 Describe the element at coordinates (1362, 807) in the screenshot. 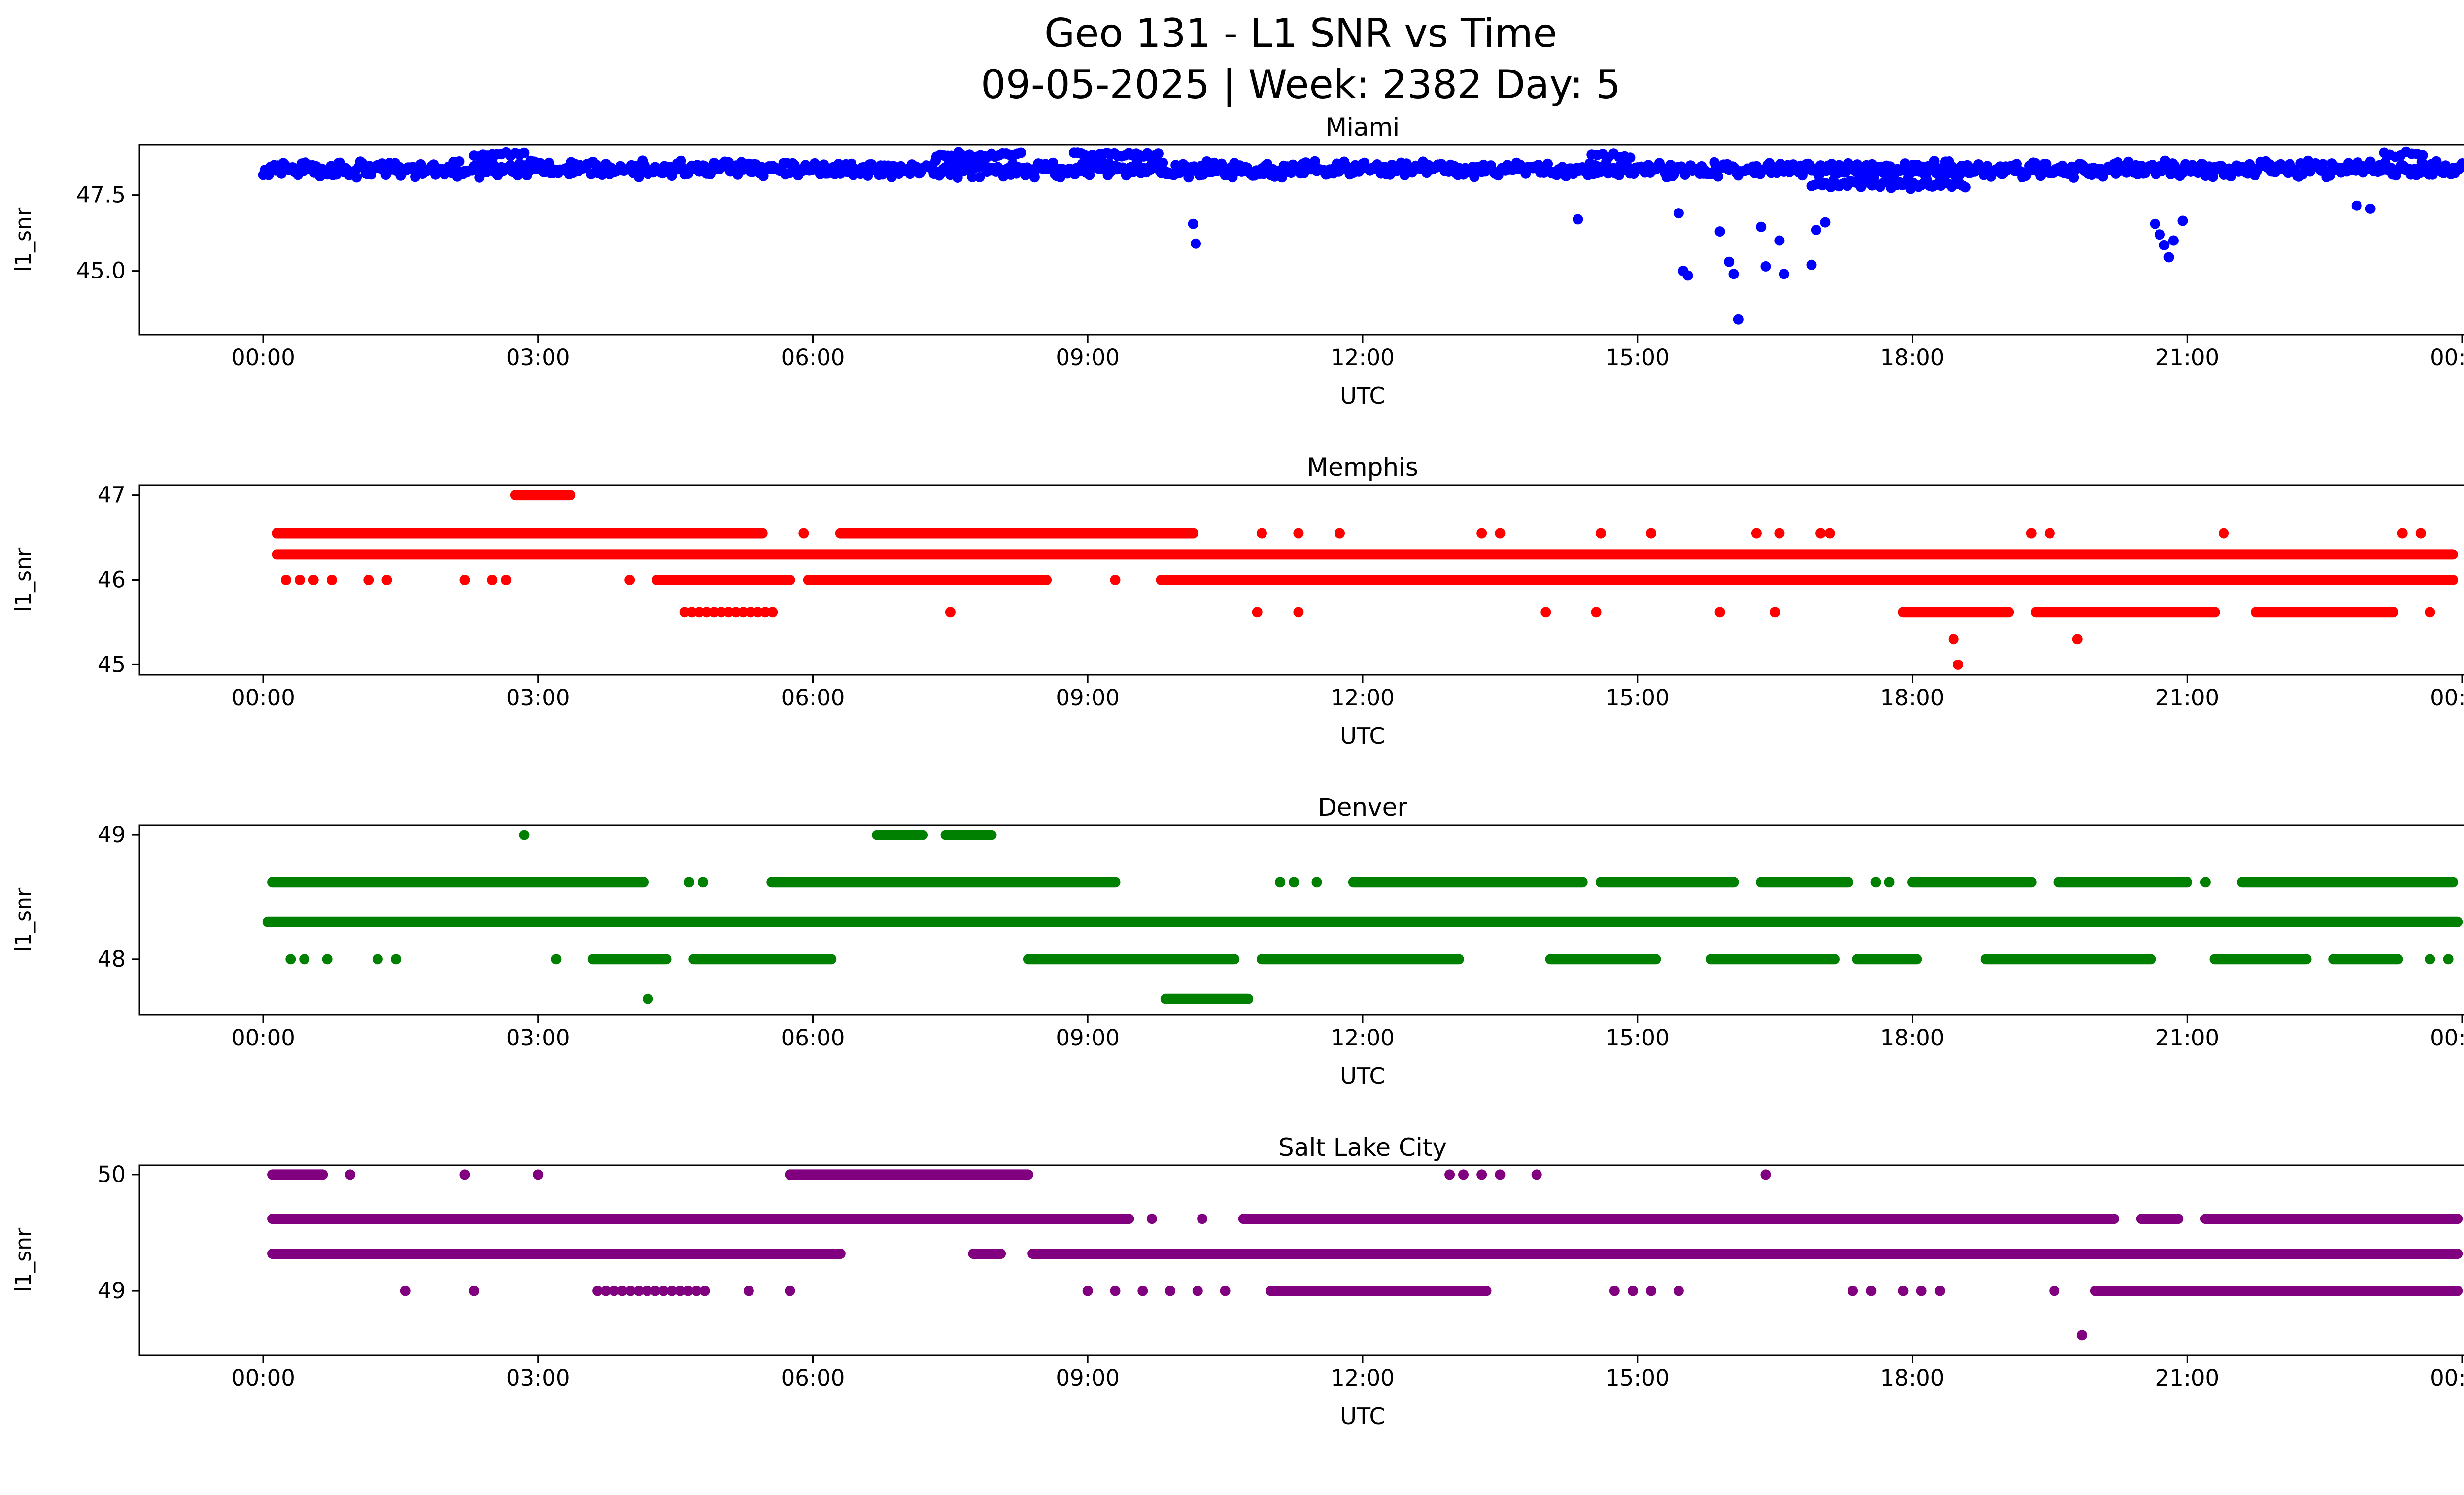

I see `subplot-title-denver: Denver` at that location.